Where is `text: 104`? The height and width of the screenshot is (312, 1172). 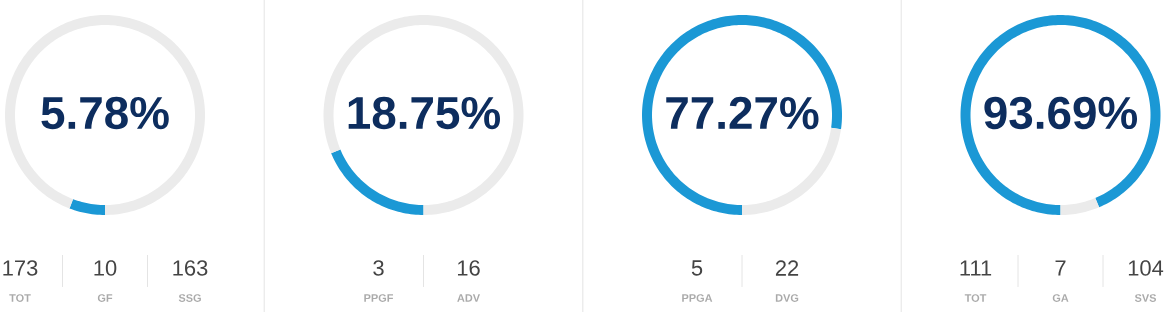 text: 104 is located at coordinates (1146, 268).